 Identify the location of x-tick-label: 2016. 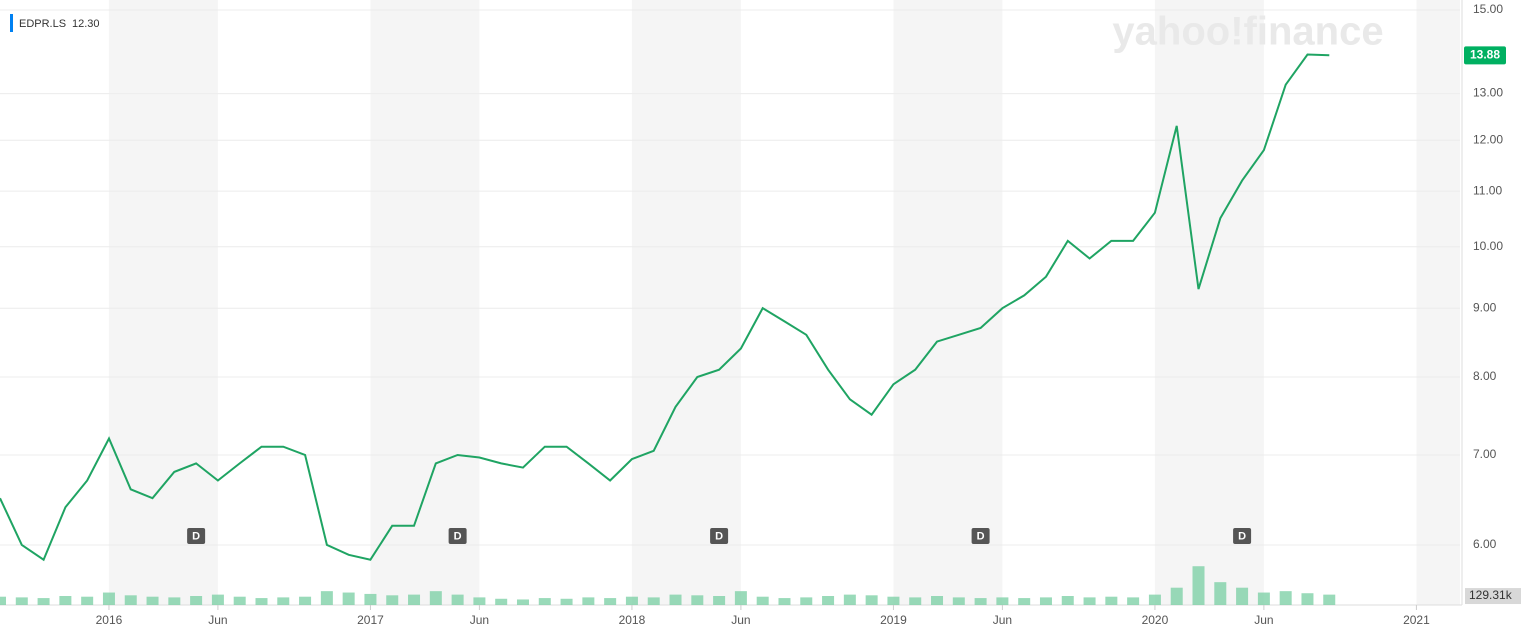
(109, 620).